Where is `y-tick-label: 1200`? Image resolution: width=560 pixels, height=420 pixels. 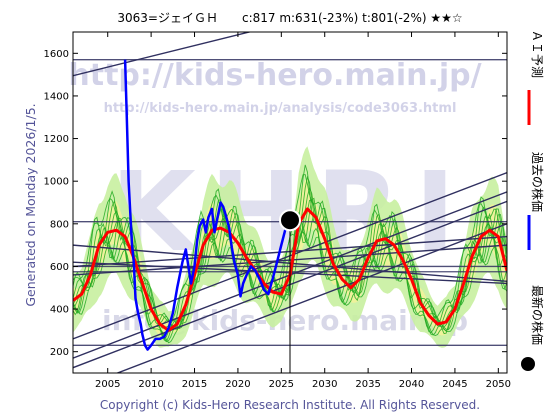 y-tick-label: 1200 is located at coordinates (56, 139).